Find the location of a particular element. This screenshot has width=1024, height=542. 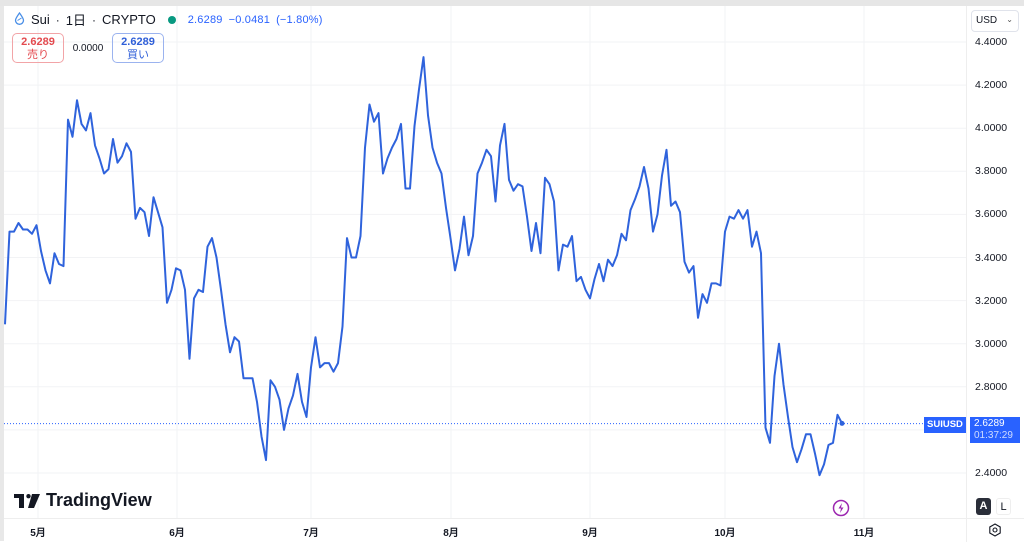

tradingview-logo: TradingView is located at coordinates (83, 500).